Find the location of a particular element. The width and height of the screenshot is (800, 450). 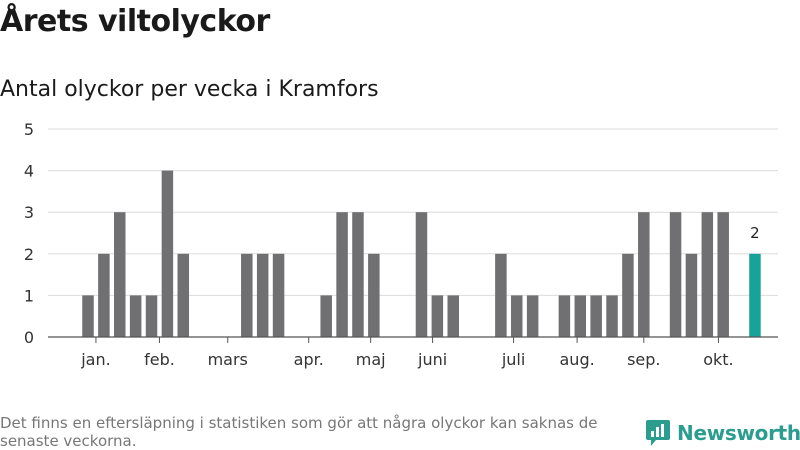

y-tick-label: 3 is located at coordinates (29, 212).